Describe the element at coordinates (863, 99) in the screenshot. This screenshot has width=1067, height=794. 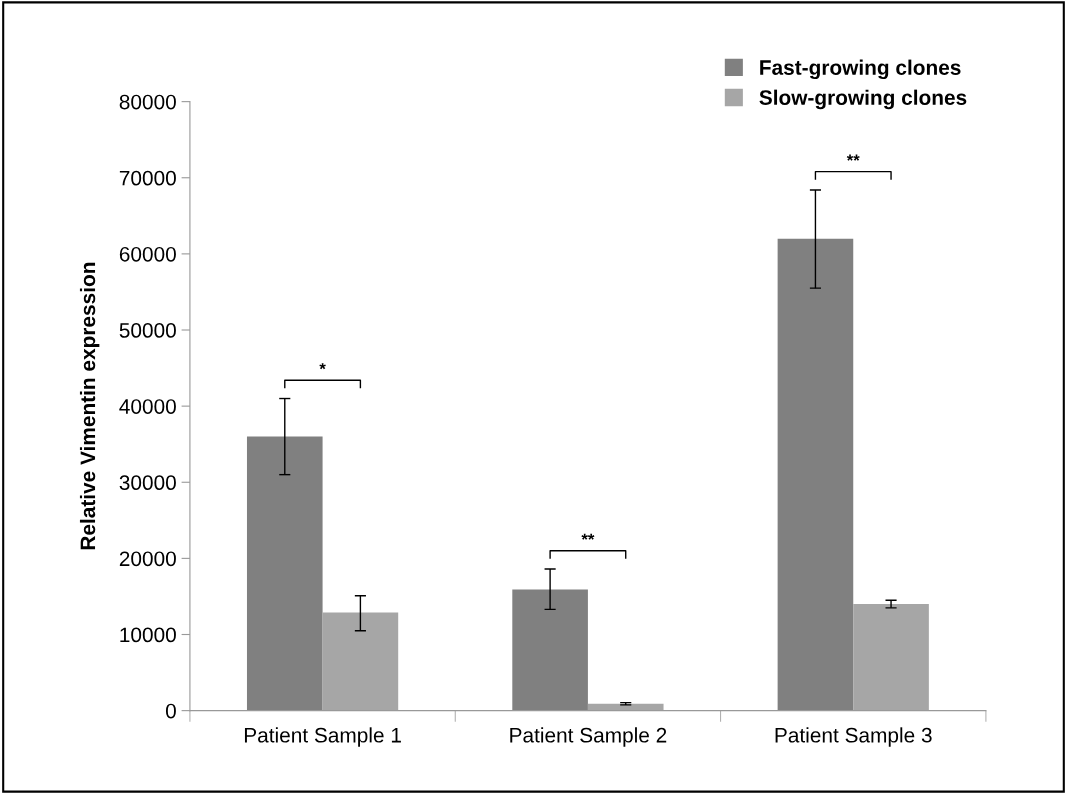
I see `legend-label: Slow-growing clones` at that location.